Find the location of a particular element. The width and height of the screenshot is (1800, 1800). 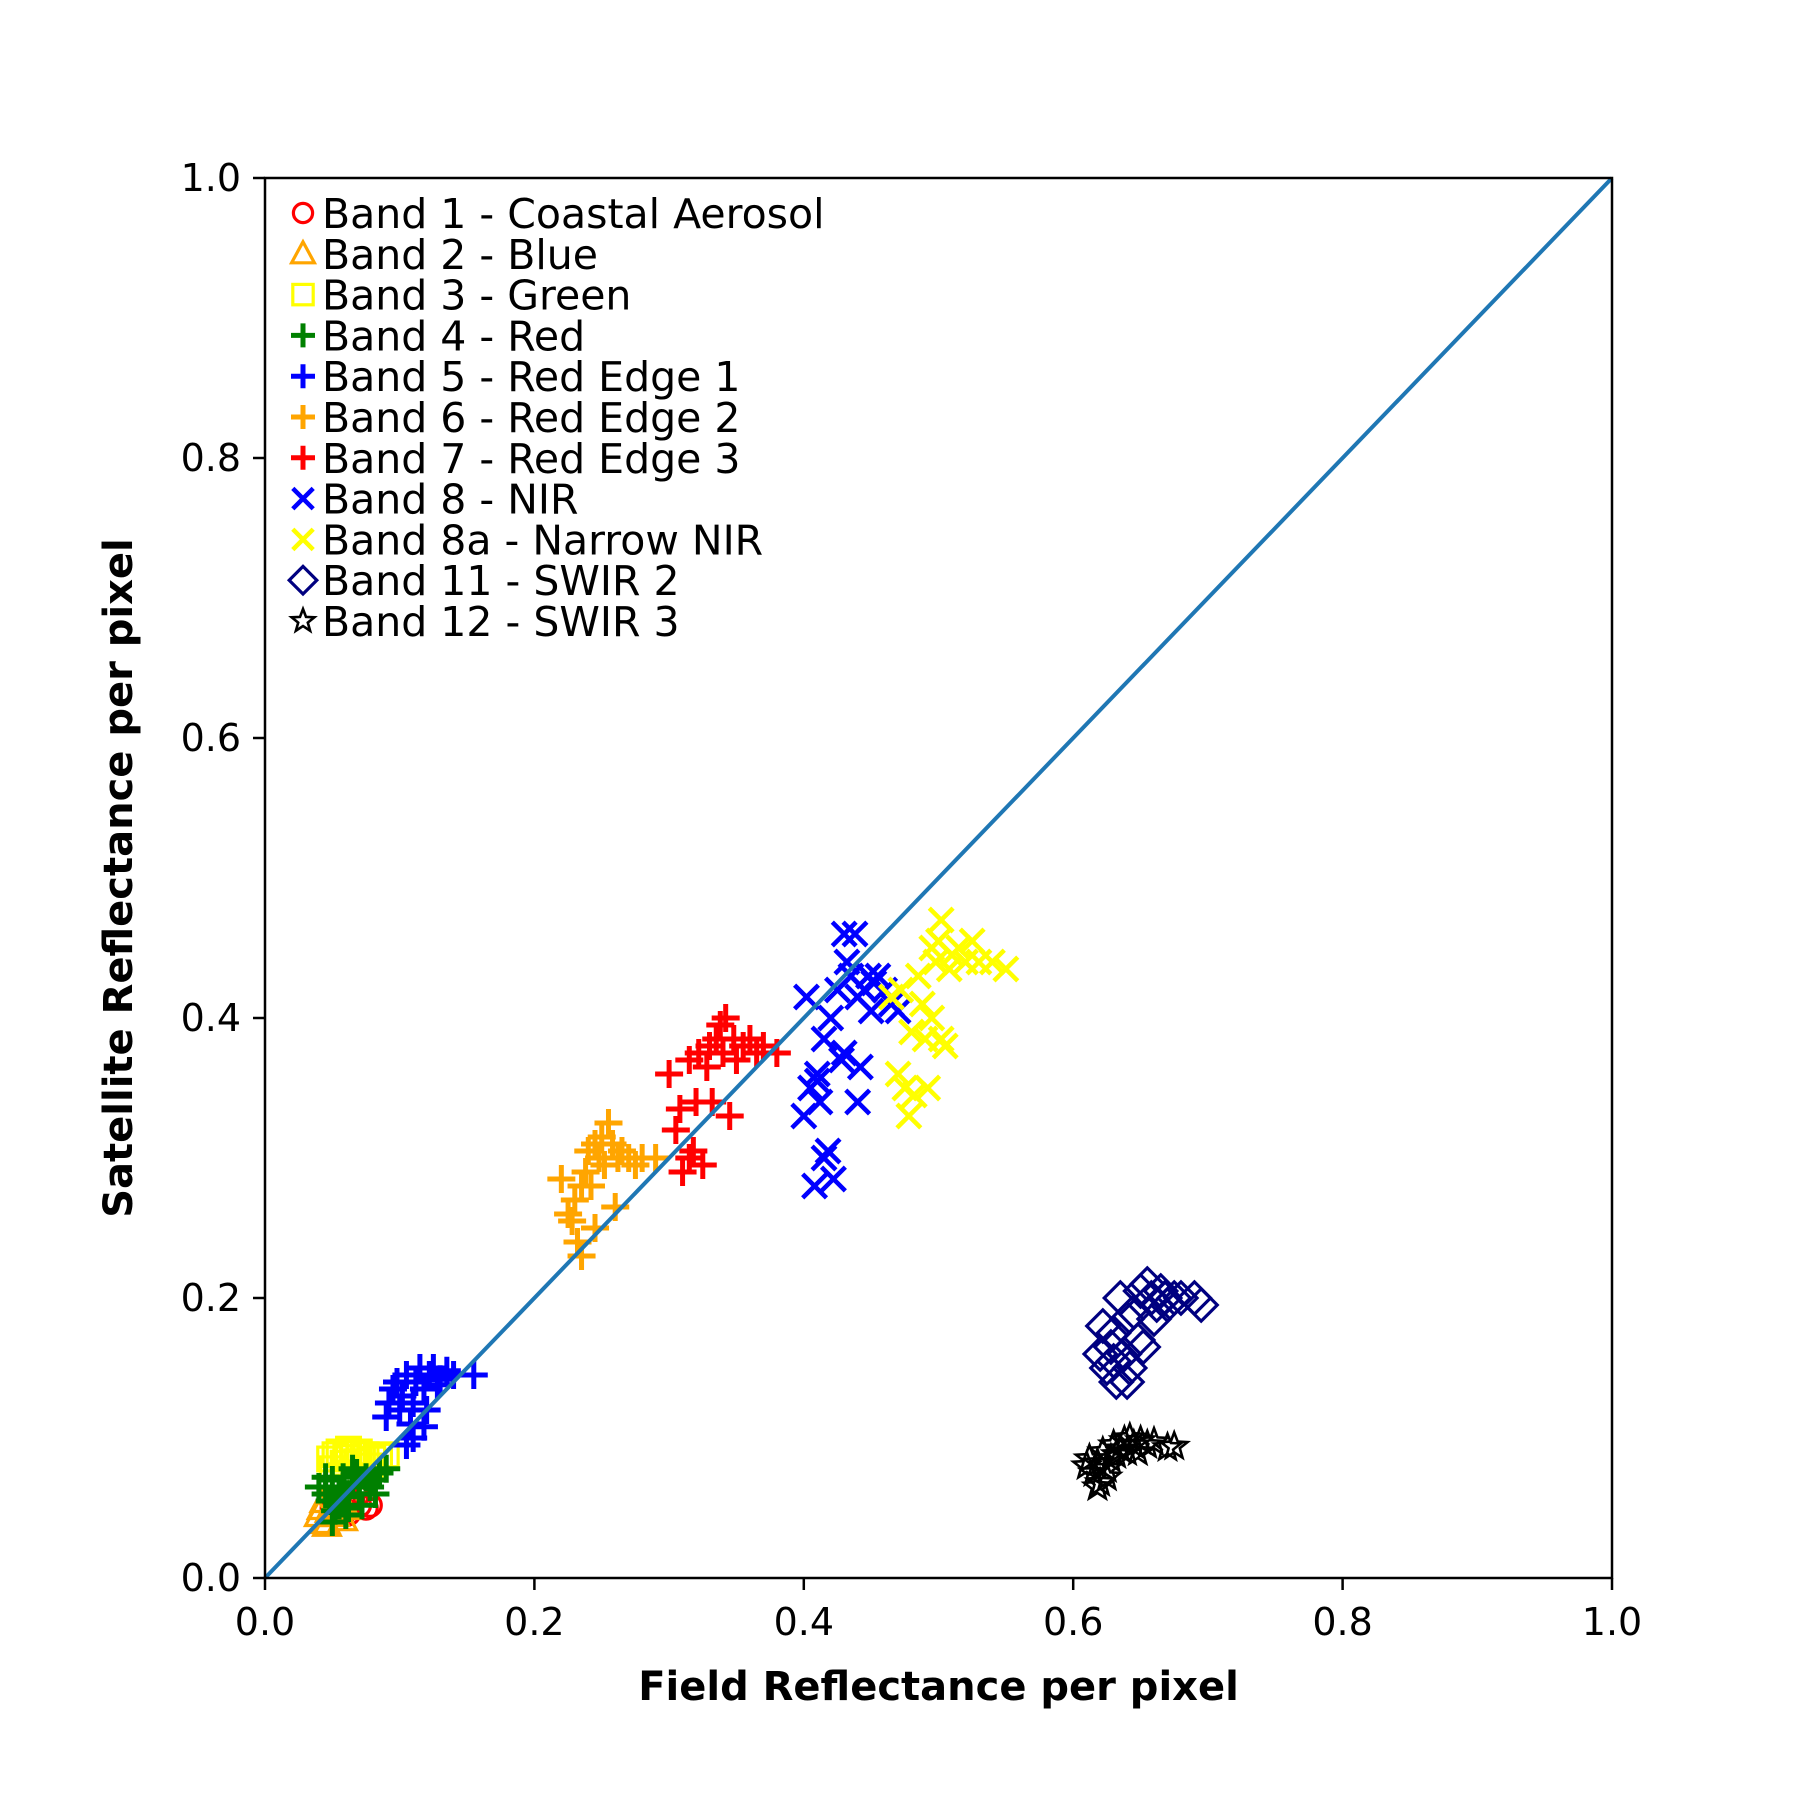

legend-item: Band 6 - Red Edge 2 is located at coordinates (515, 418).